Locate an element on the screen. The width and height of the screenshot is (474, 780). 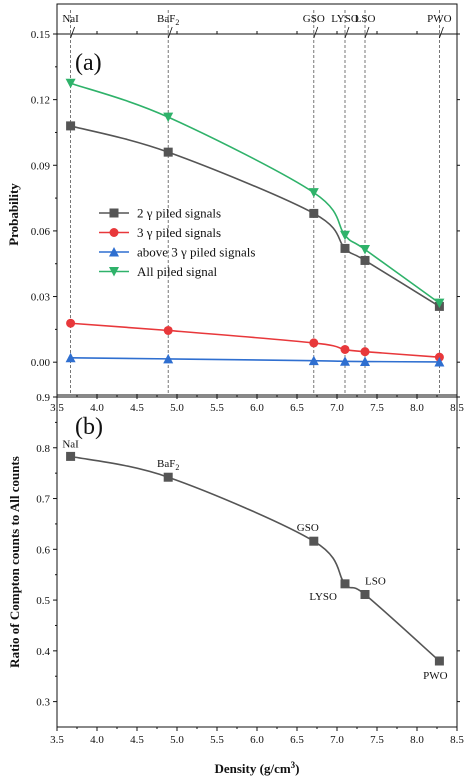
point-label: LYSO is located at coordinates (323, 597).